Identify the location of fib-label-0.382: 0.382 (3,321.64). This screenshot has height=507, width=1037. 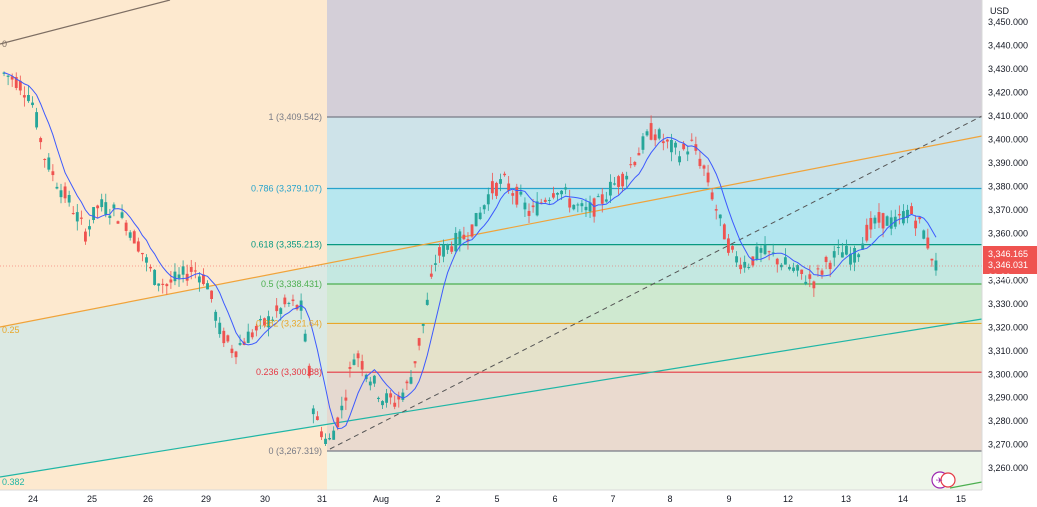
(289, 323).